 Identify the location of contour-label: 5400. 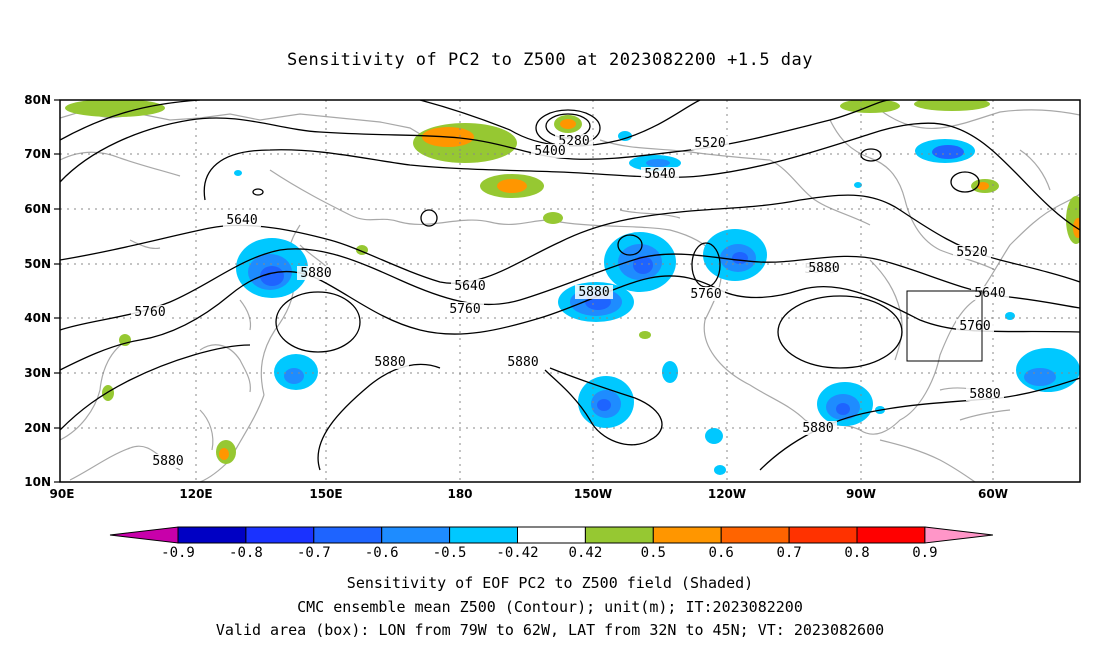
(549, 151).